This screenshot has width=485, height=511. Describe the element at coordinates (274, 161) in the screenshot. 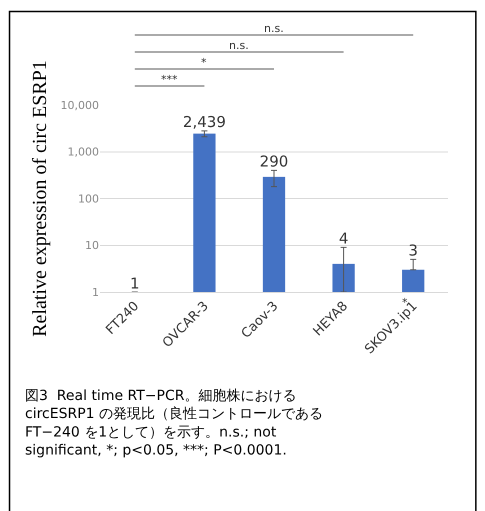

I see `data-label: 290` at that location.